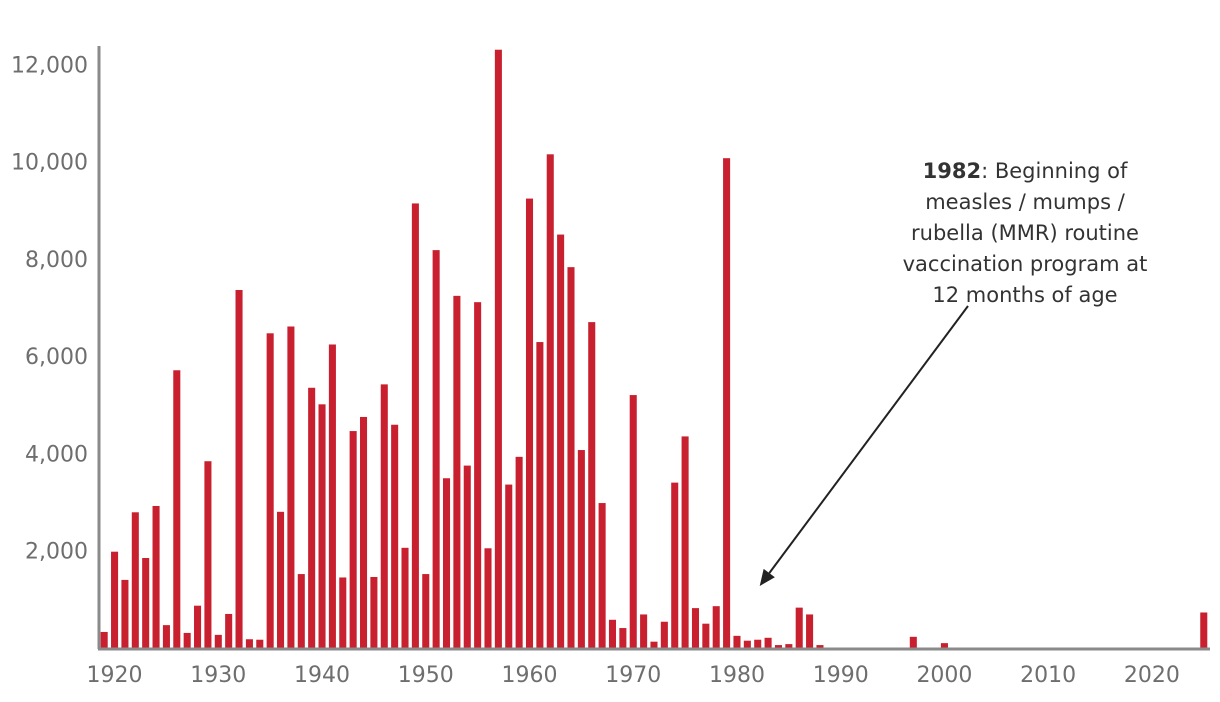 The image size is (1220, 702). I want to click on bar-1958, so click(509, 566).